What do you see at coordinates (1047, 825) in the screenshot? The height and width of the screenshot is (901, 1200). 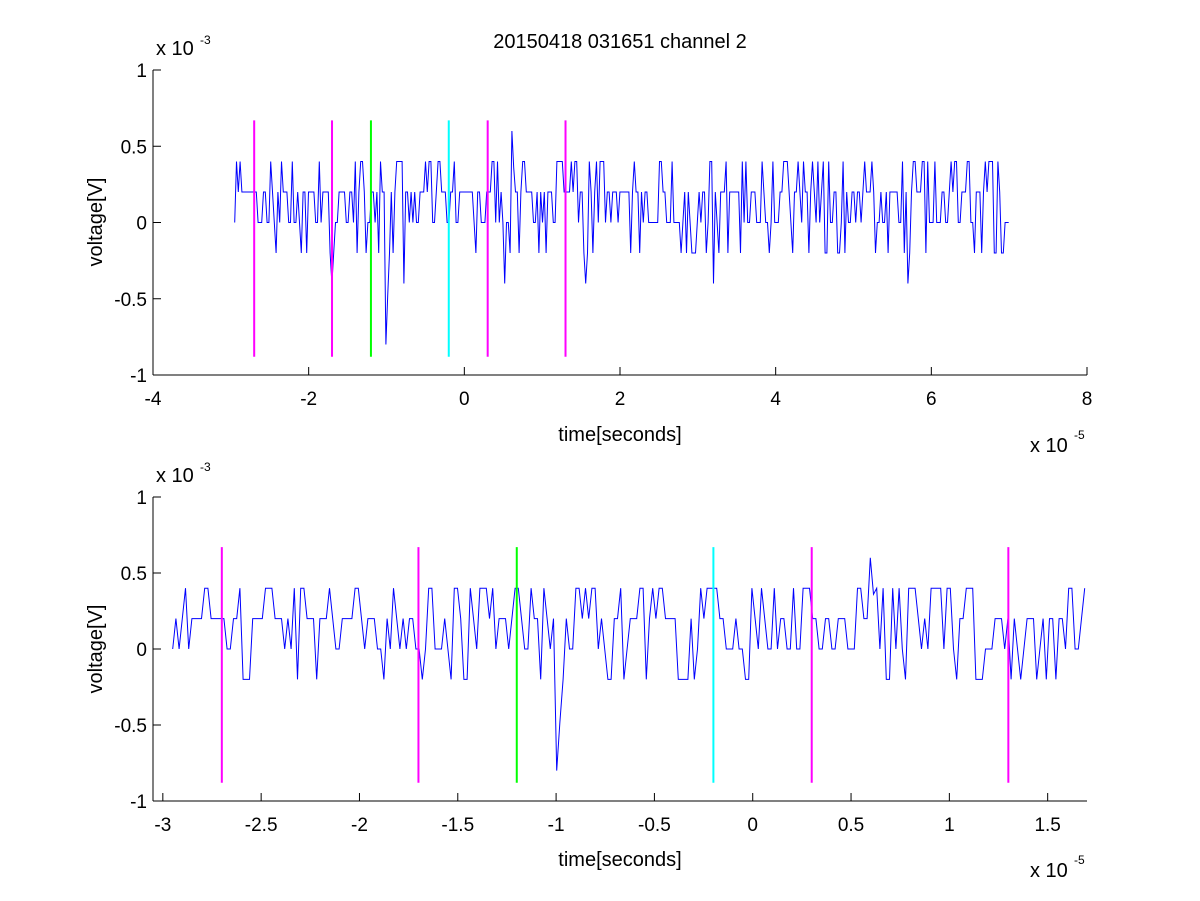 I see `x-tick-label: 1.5` at bounding box center [1047, 825].